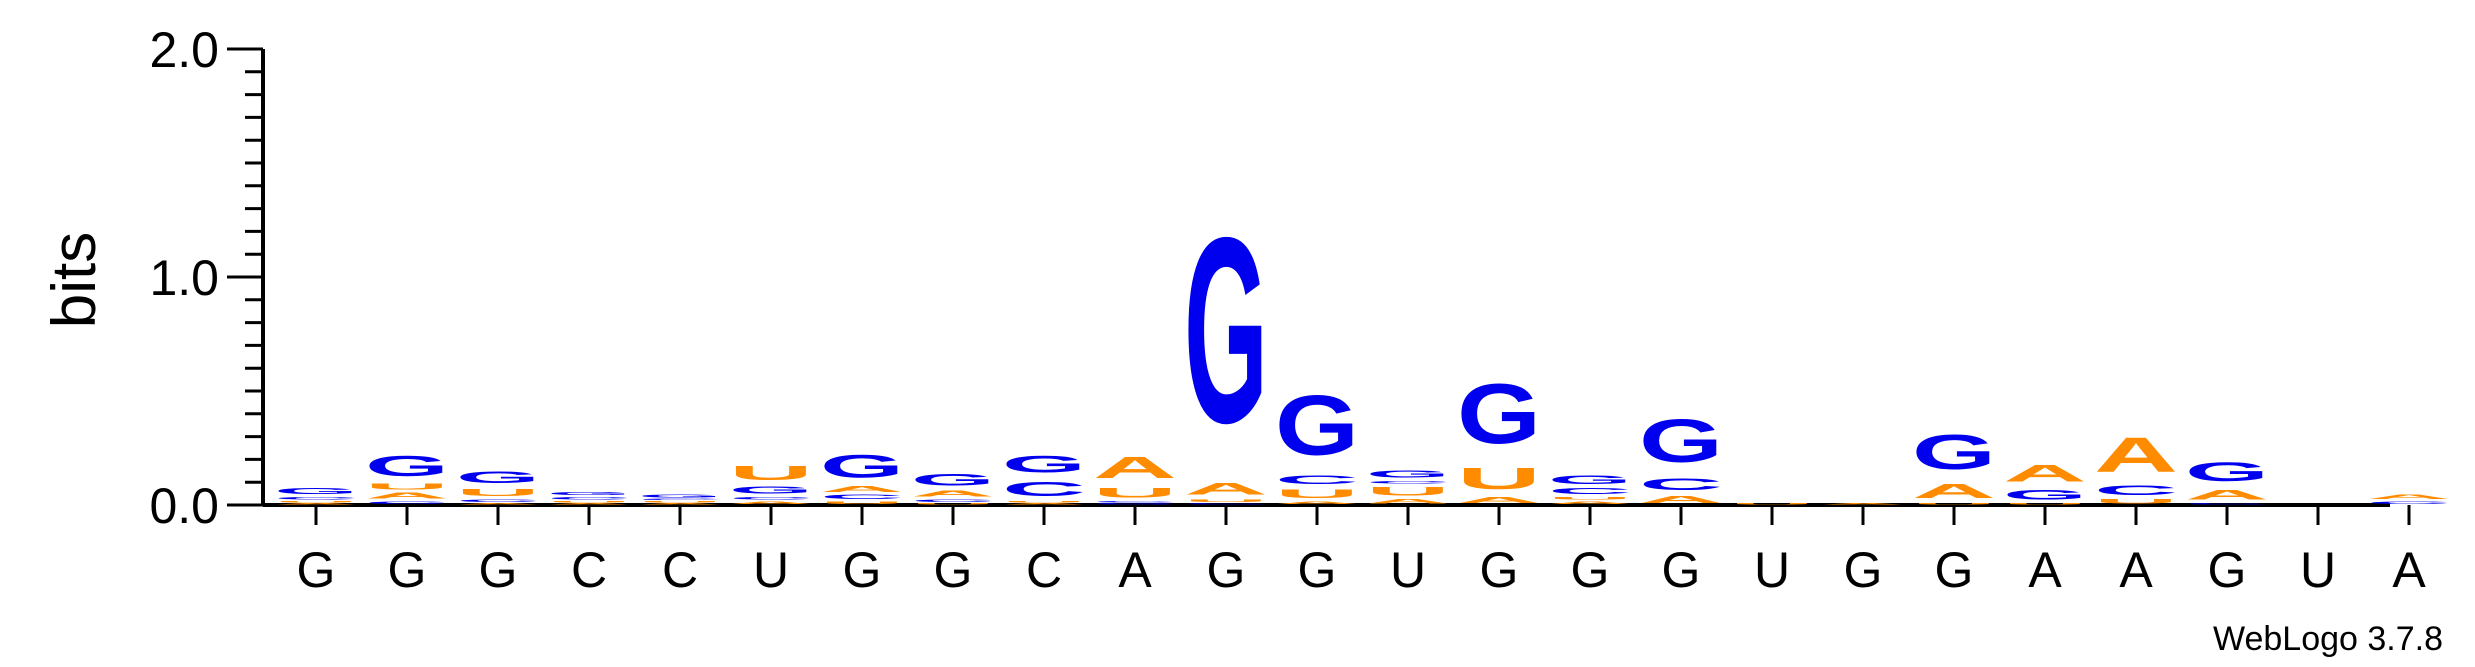 Image resolution: width=2475 pixels, height=667 pixels. Describe the element at coordinates (206, 278) in the screenshot. I see `y-ticks: 0.0 1.0 2.0` at that location.